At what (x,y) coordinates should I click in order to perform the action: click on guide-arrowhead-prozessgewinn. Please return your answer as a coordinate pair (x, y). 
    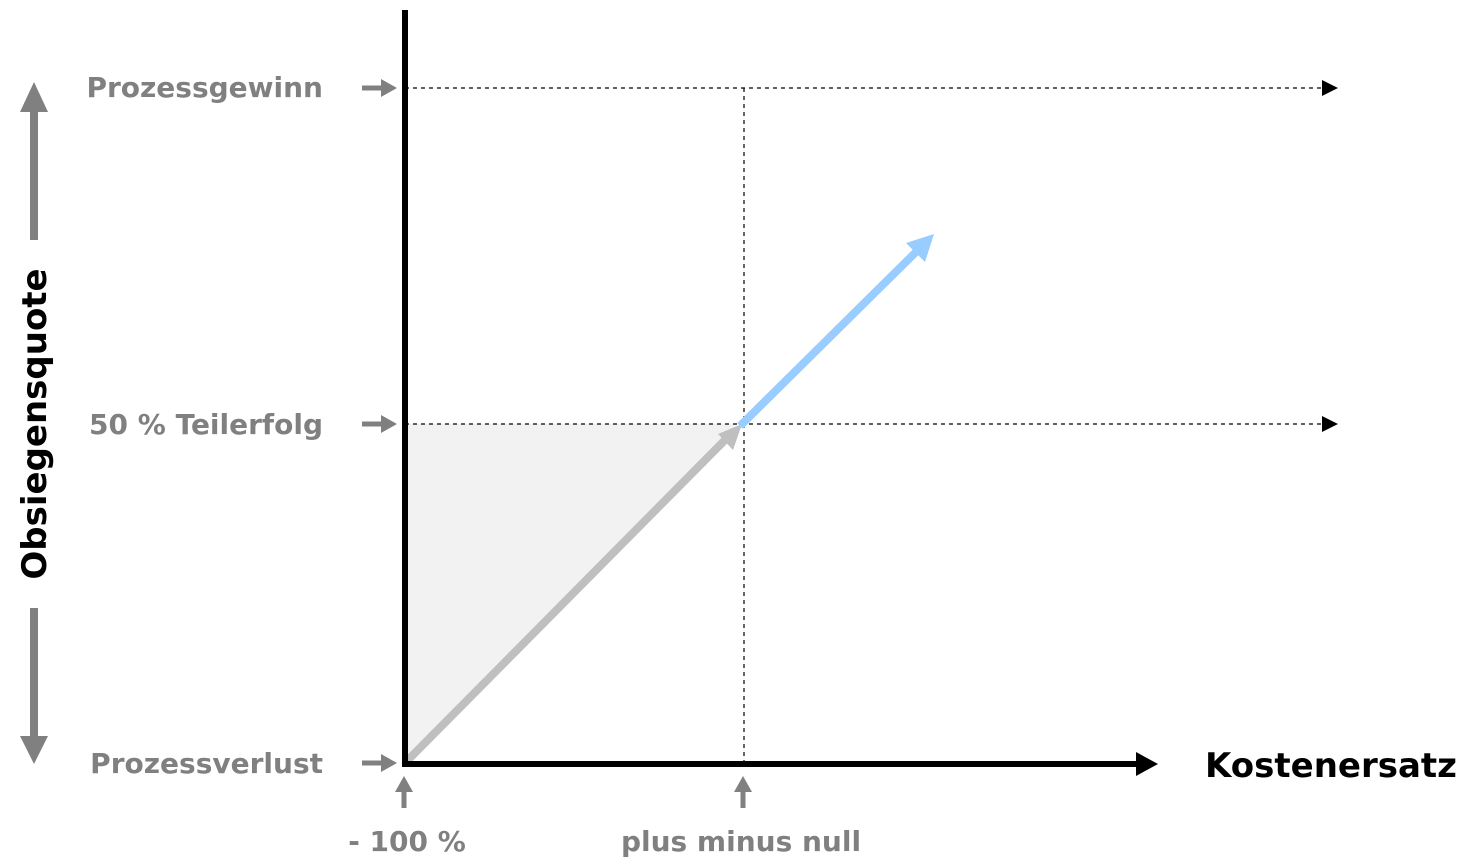
    Looking at the image, I should click on (1330, 88).